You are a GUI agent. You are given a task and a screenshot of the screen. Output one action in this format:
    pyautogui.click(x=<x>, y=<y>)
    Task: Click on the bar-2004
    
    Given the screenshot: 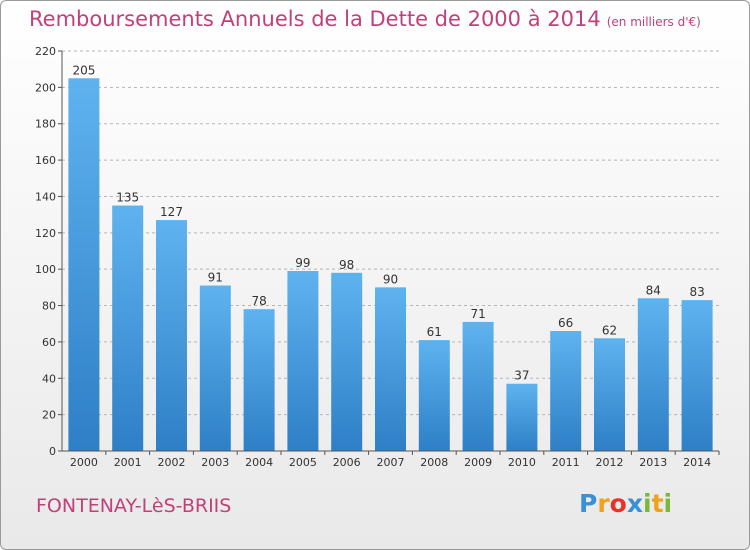 What is the action you would take?
    pyautogui.click(x=259, y=380)
    